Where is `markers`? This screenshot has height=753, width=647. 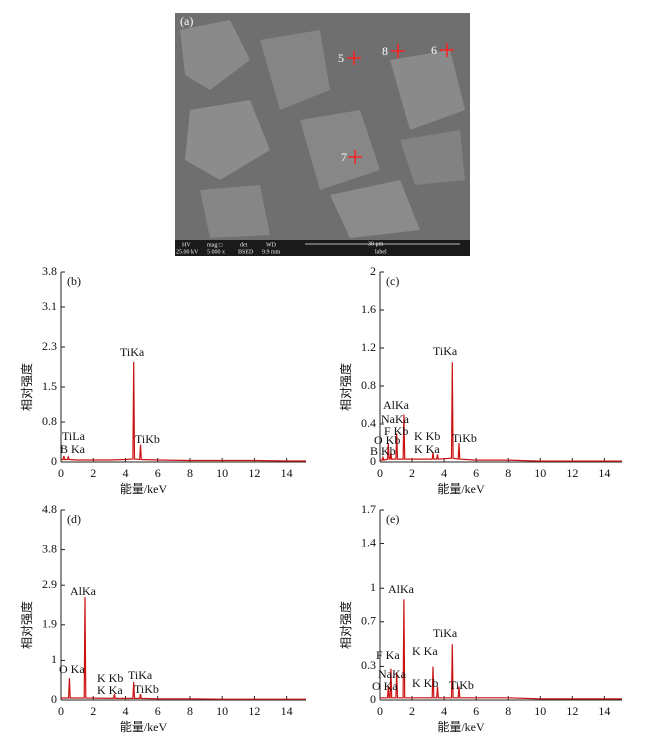 markers is located at coordinates (400, 103).